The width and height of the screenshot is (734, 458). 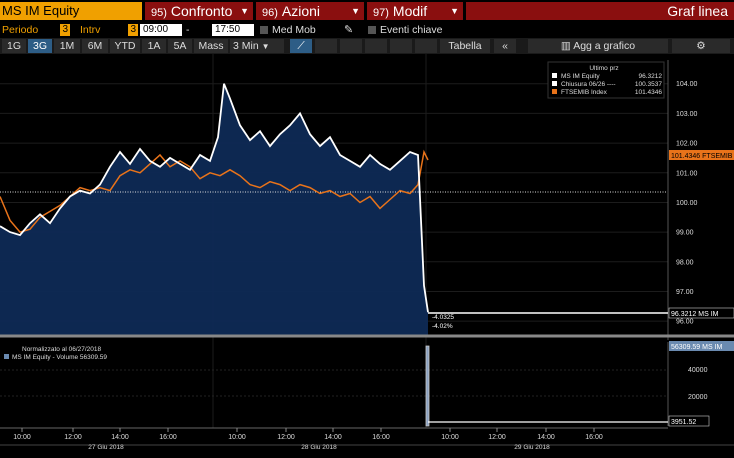 I want to click on ms-price-tag-text: 96.3212 MS IM, so click(x=695, y=314).